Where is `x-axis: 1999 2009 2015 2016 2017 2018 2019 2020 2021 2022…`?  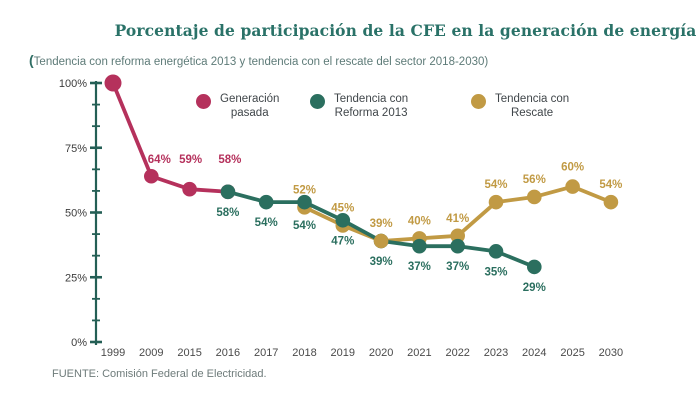 x-axis: 1999 2009 2015 2016 2017 2018 2019 2020 2021 2022… is located at coordinates (362, 353).